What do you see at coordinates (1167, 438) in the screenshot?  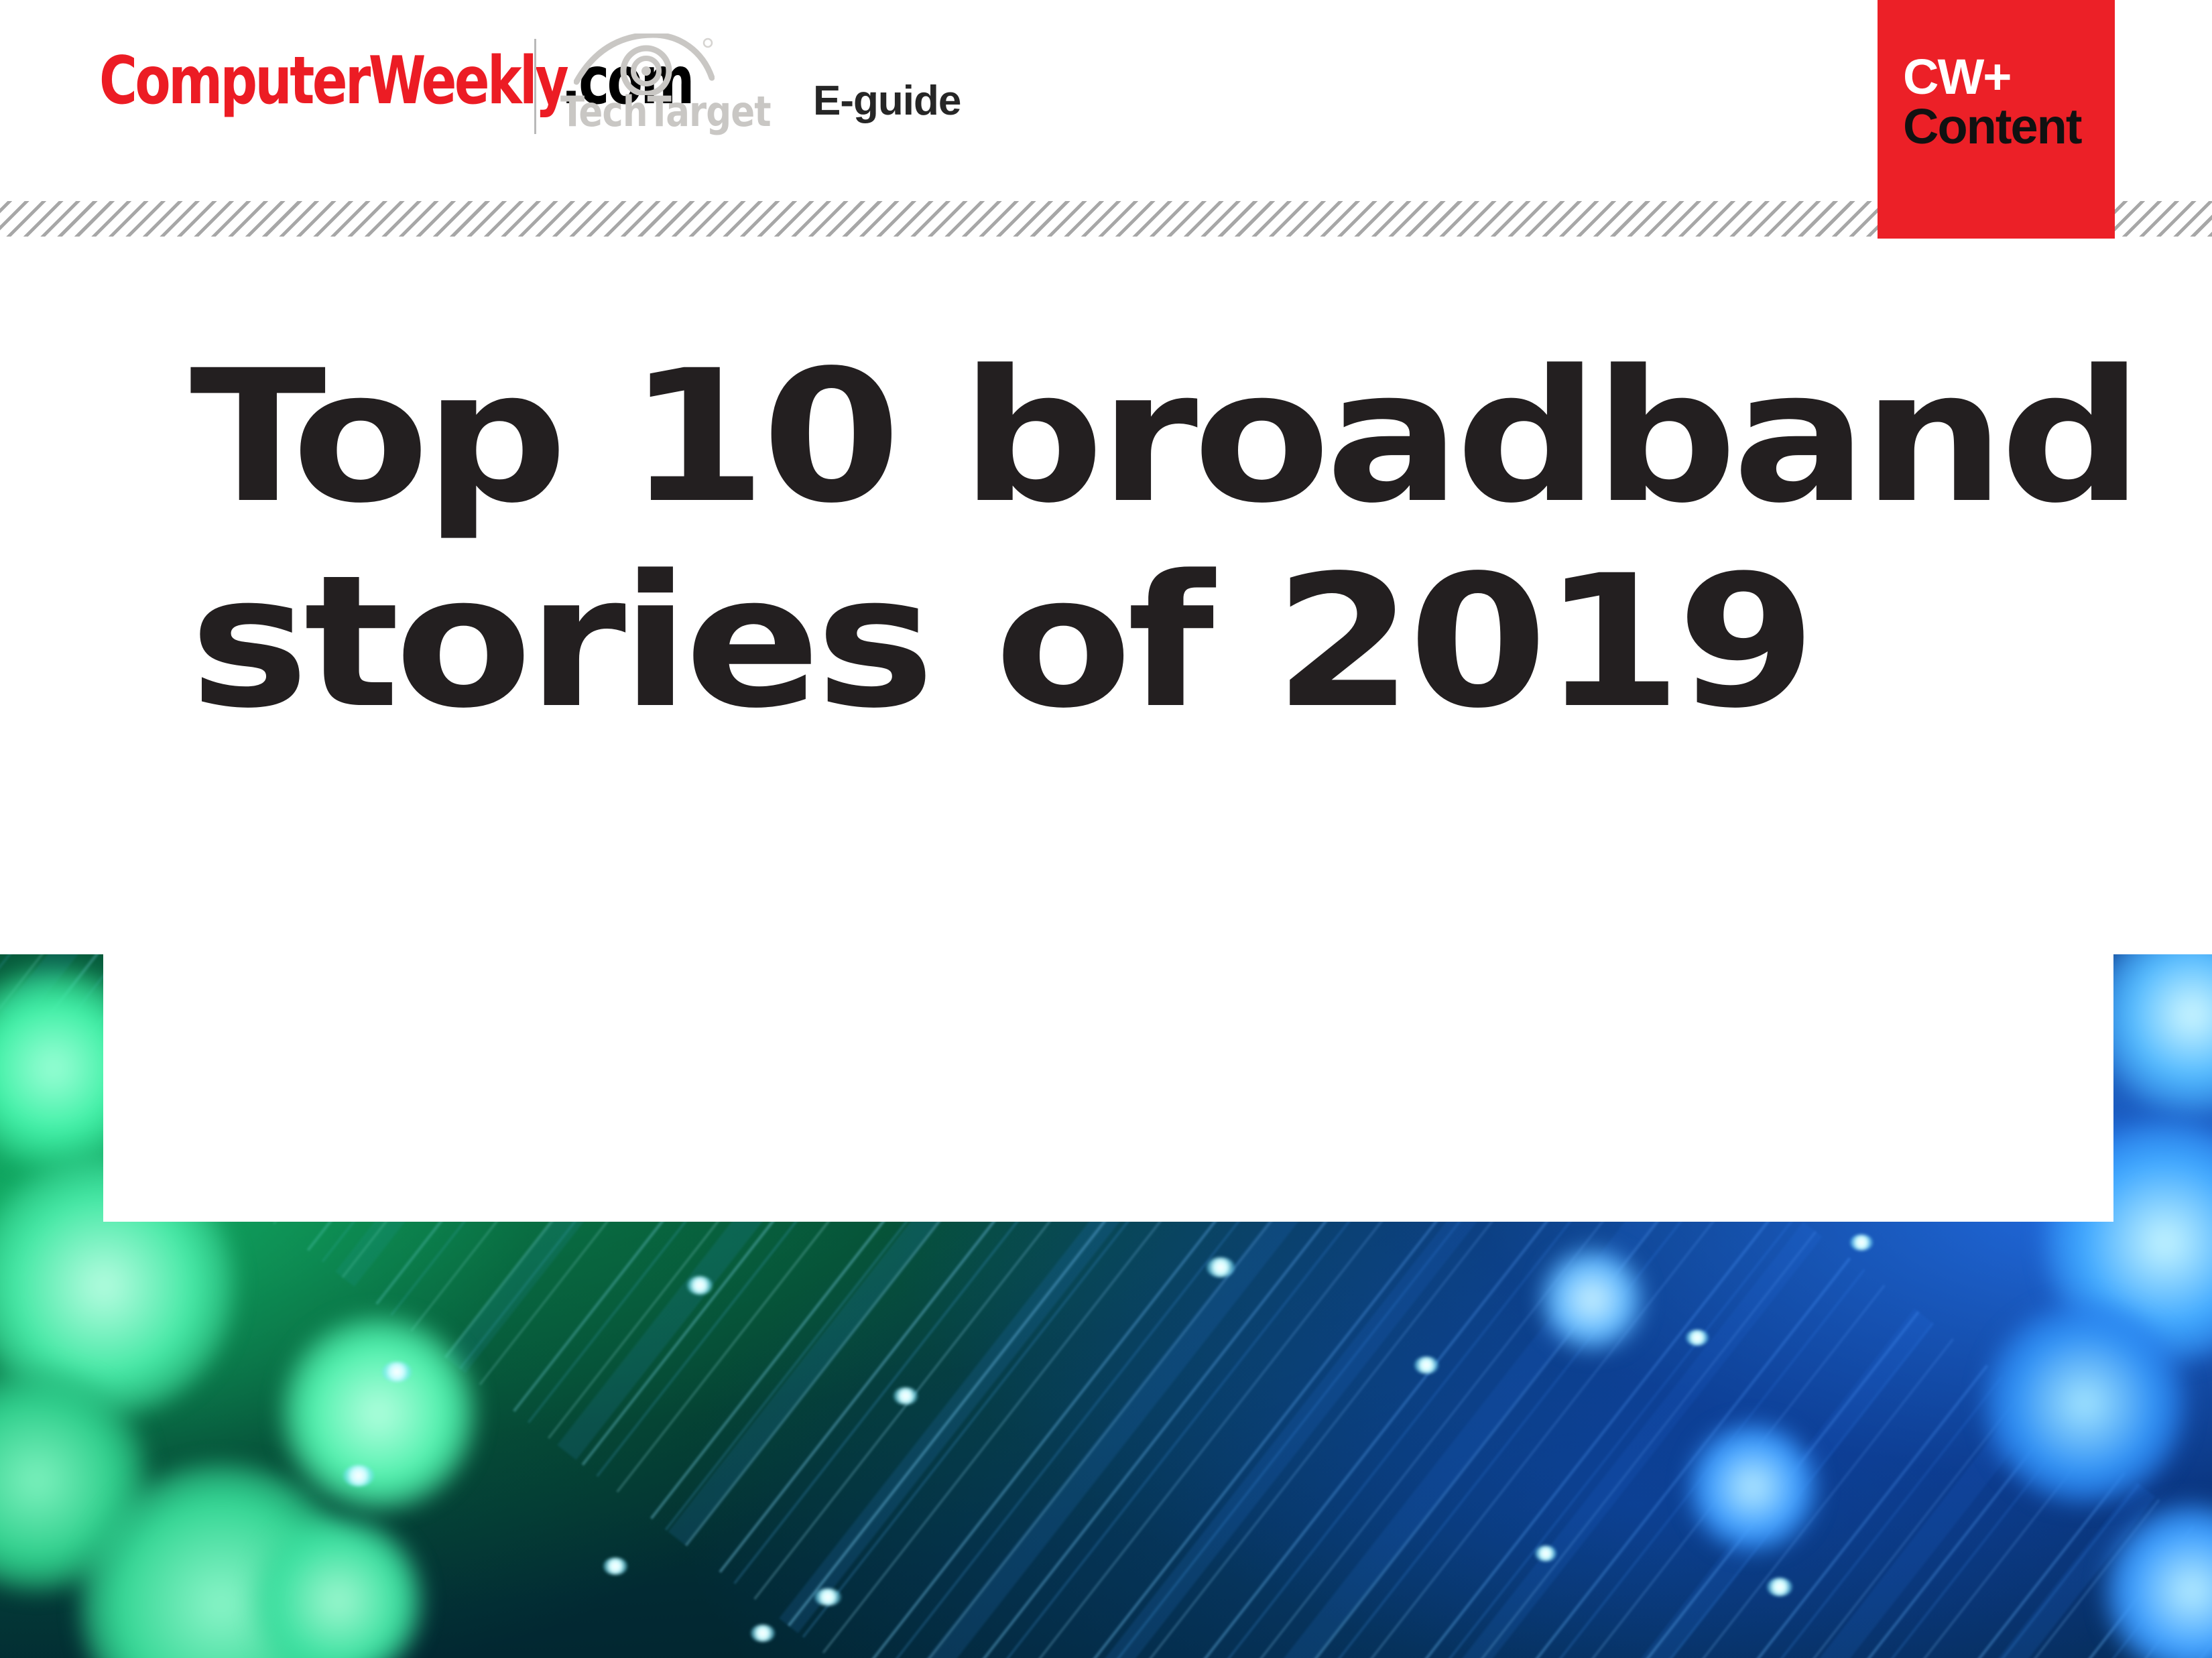 I see `page-title-line-1: Top 10 broadband` at bounding box center [1167, 438].